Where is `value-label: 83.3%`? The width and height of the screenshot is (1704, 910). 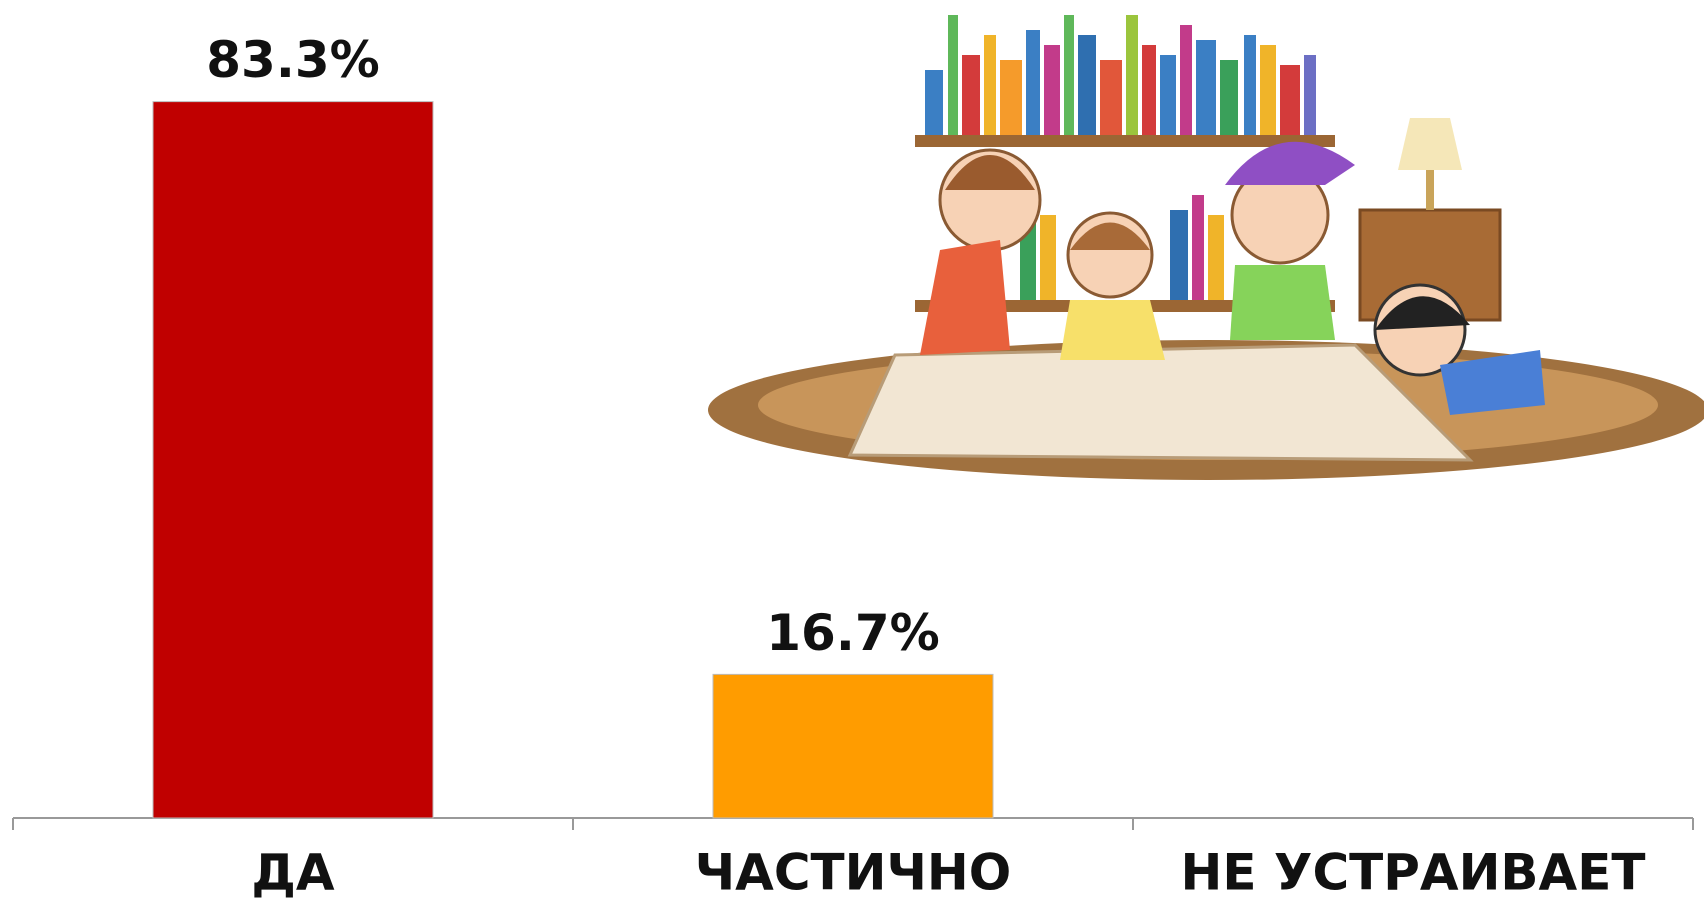 value-label: 83.3% is located at coordinates (292, 60).